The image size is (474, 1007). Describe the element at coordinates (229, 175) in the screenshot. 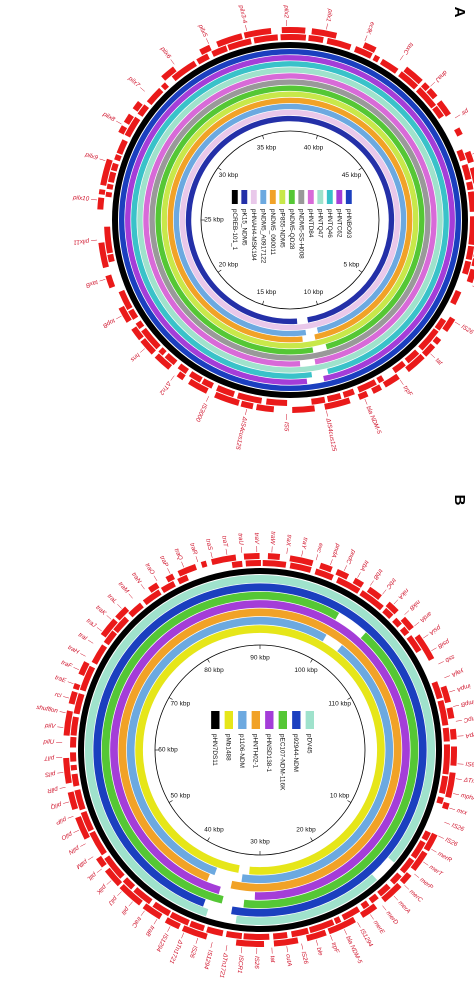

I see `kbp-tick-label: 30 kbp` at that location.